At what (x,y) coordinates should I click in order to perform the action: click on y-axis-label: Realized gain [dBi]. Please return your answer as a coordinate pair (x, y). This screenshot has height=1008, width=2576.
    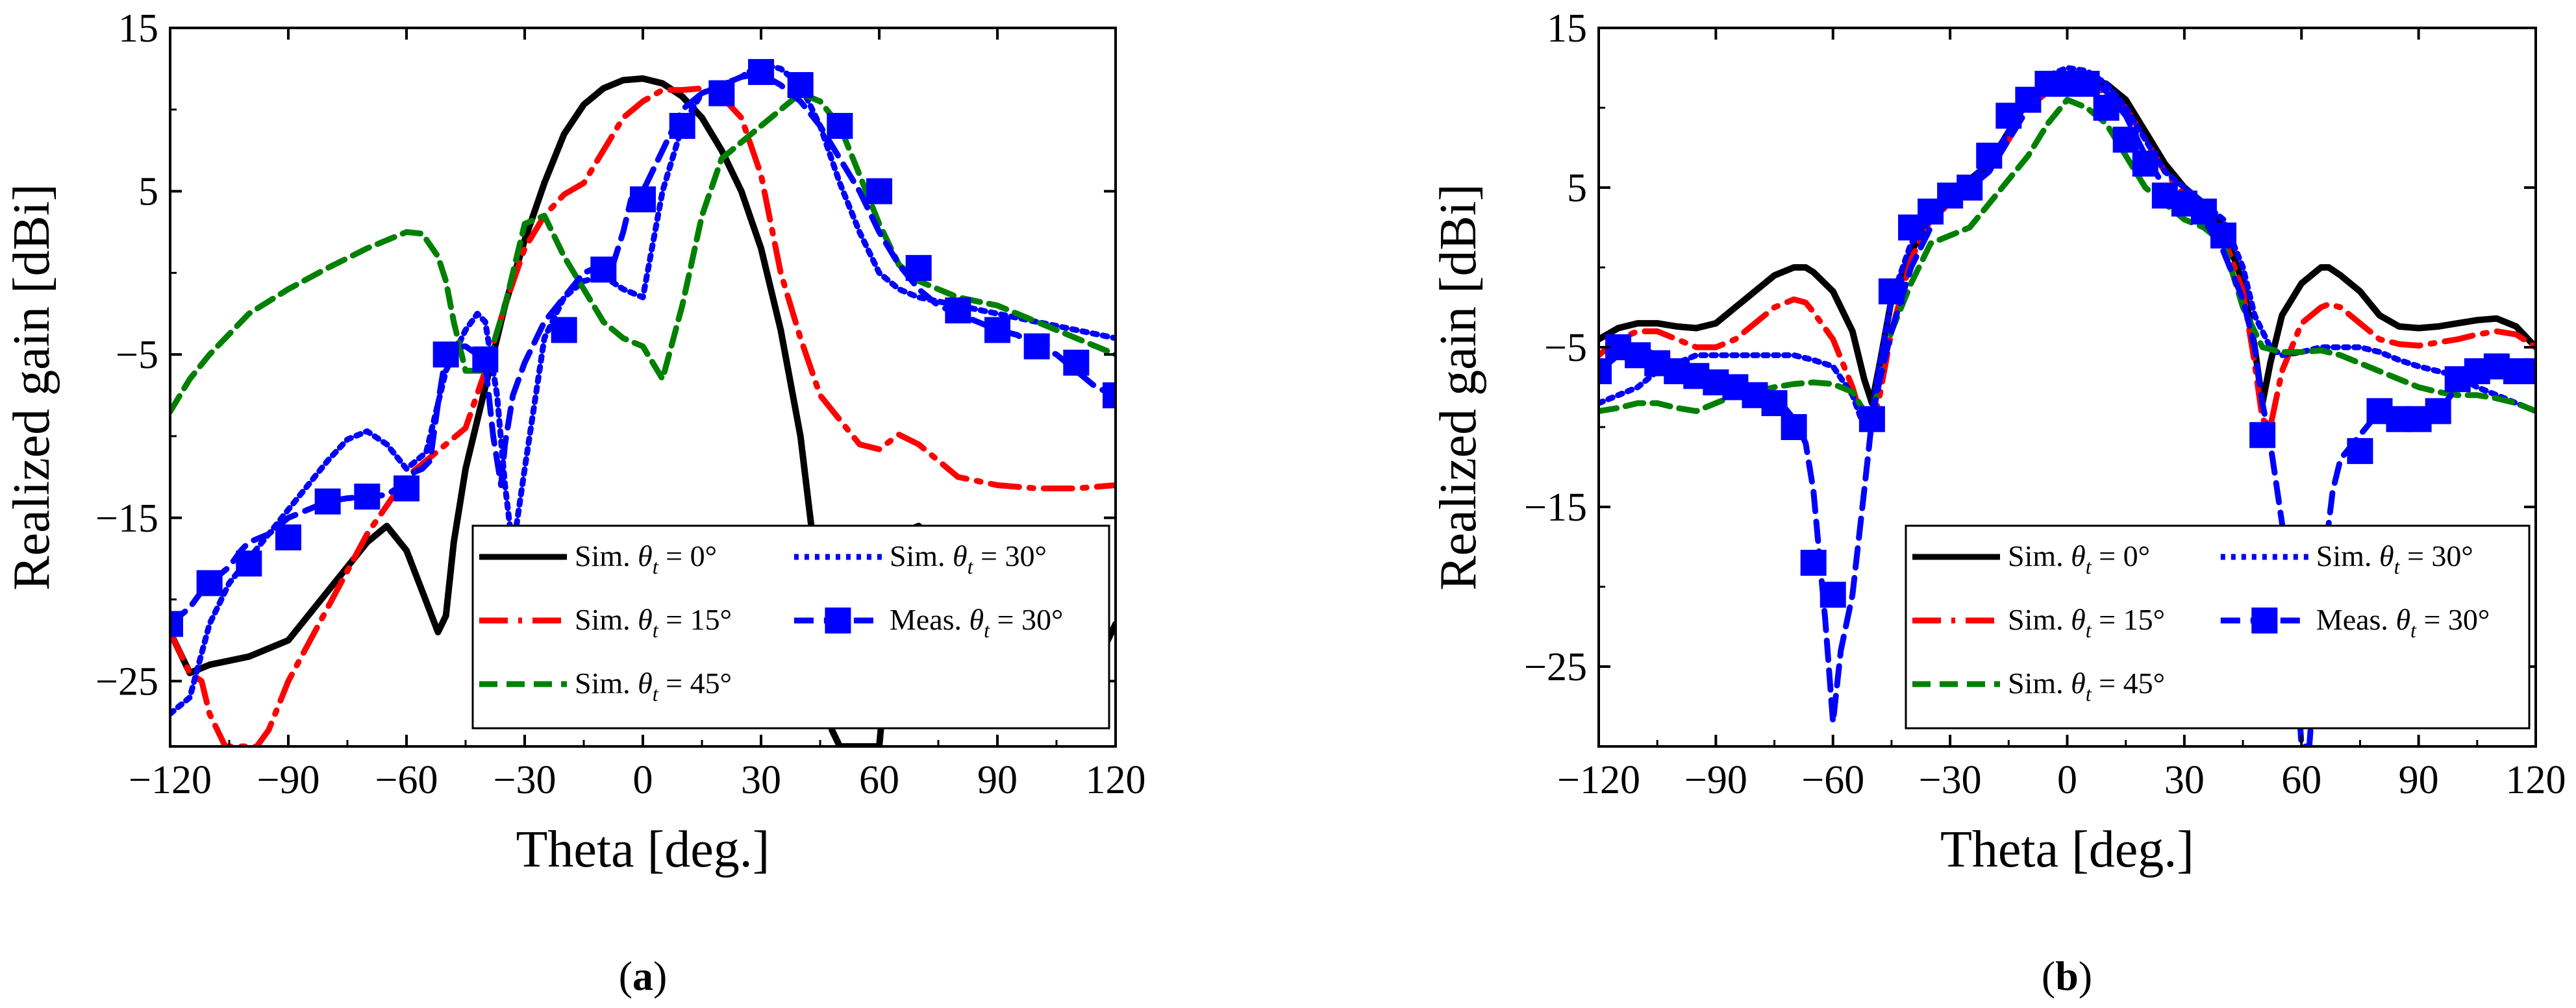
    Looking at the image, I should click on (1458, 387).